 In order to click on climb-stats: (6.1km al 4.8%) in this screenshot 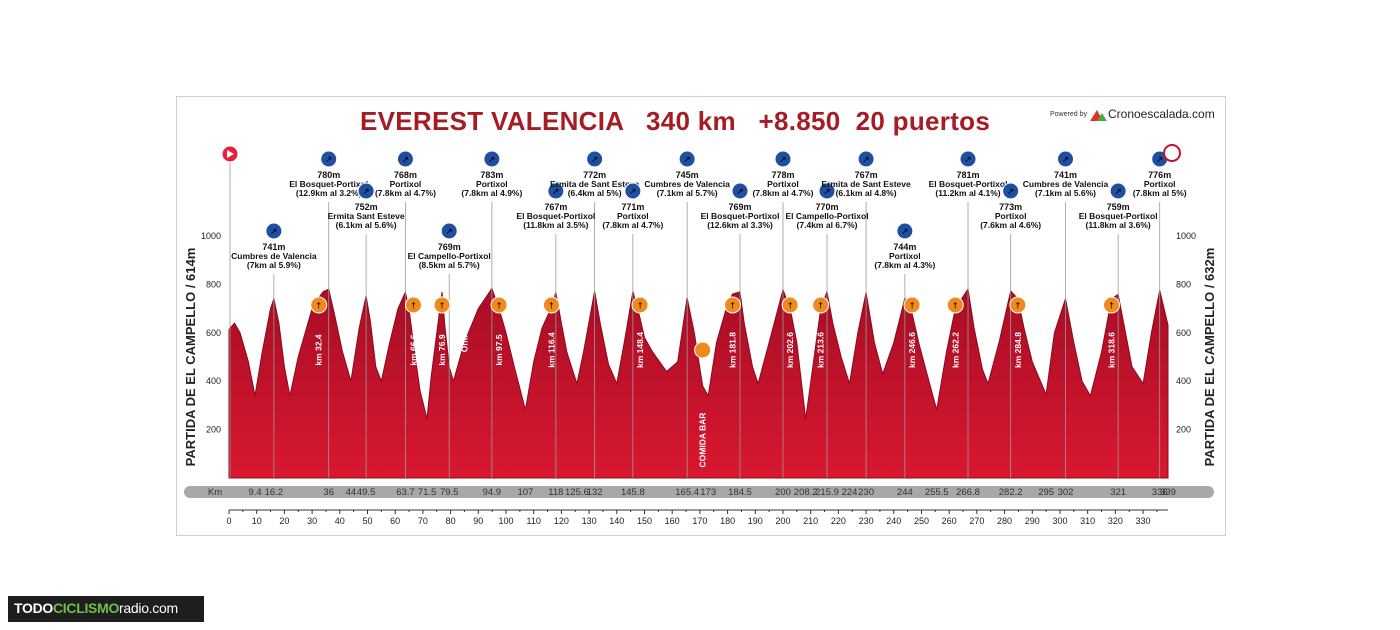, I will do `click(866, 193)`.